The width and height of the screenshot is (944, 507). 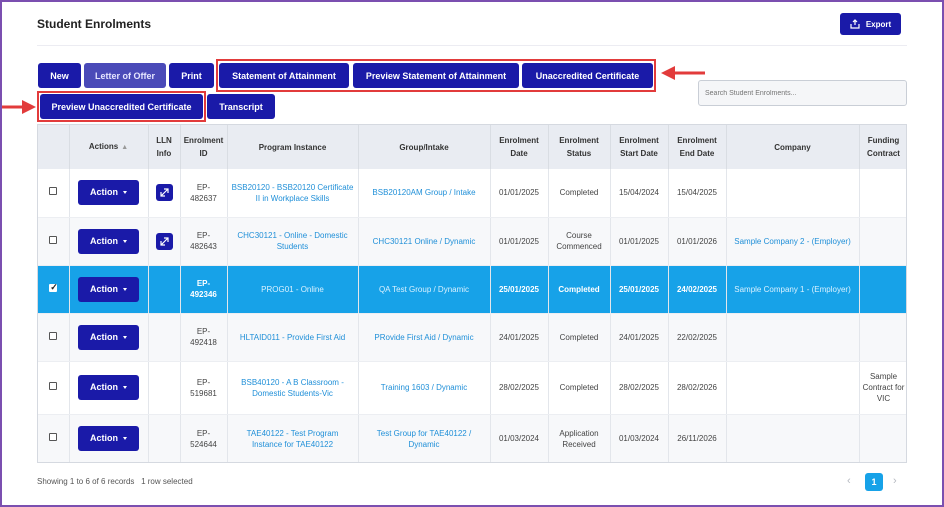 What do you see at coordinates (86, 481) in the screenshot?
I see `records-count: Showing 1 to 6 of 6 records` at bounding box center [86, 481].